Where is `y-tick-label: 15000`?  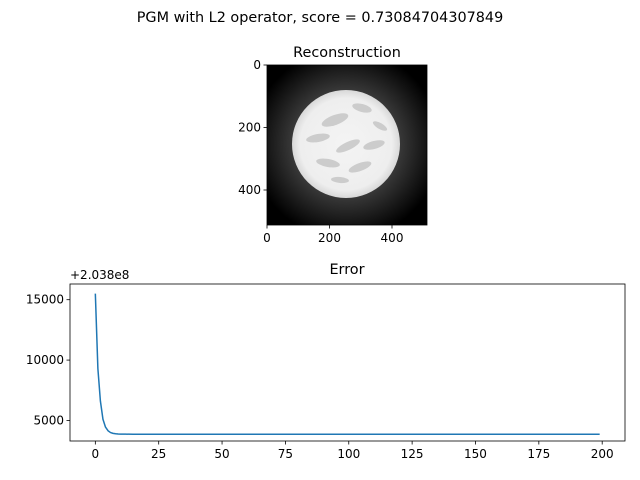
y-tick-label: 15000 is located at coordinates (45, 300).